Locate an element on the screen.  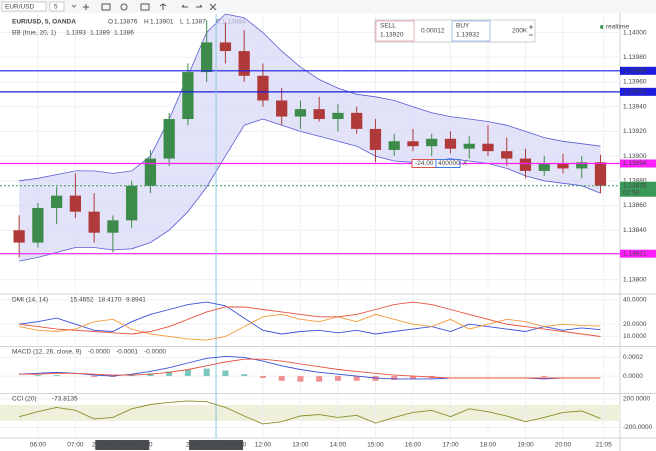
settings-icon is located at coordinates (124, 7).